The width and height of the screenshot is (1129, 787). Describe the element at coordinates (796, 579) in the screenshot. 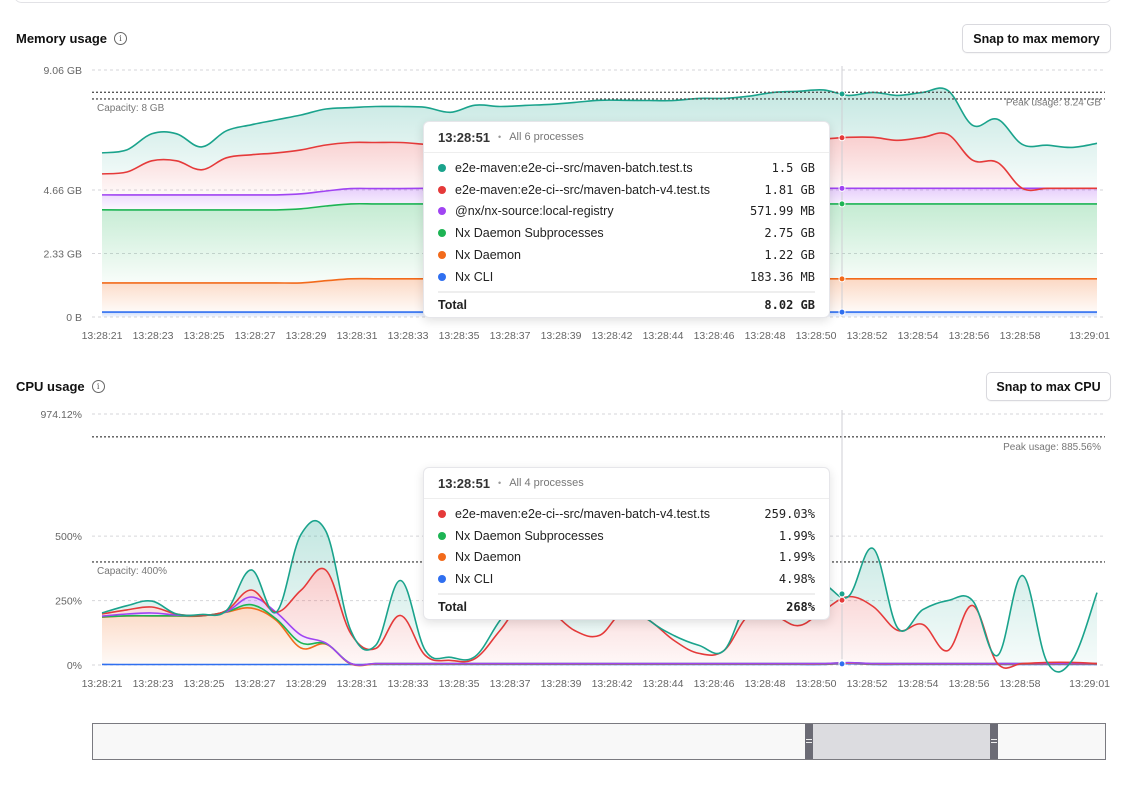

I see `tooltip-row-value: 4.98%` at that location.